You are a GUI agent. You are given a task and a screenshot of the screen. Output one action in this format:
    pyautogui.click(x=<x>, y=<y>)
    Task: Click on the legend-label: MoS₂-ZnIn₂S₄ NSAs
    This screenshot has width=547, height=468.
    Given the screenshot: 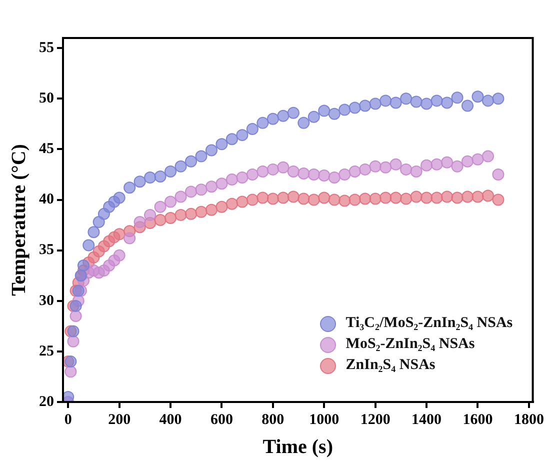 What is the action you would take?
    pyautogui.click(x=410, y=344)
    